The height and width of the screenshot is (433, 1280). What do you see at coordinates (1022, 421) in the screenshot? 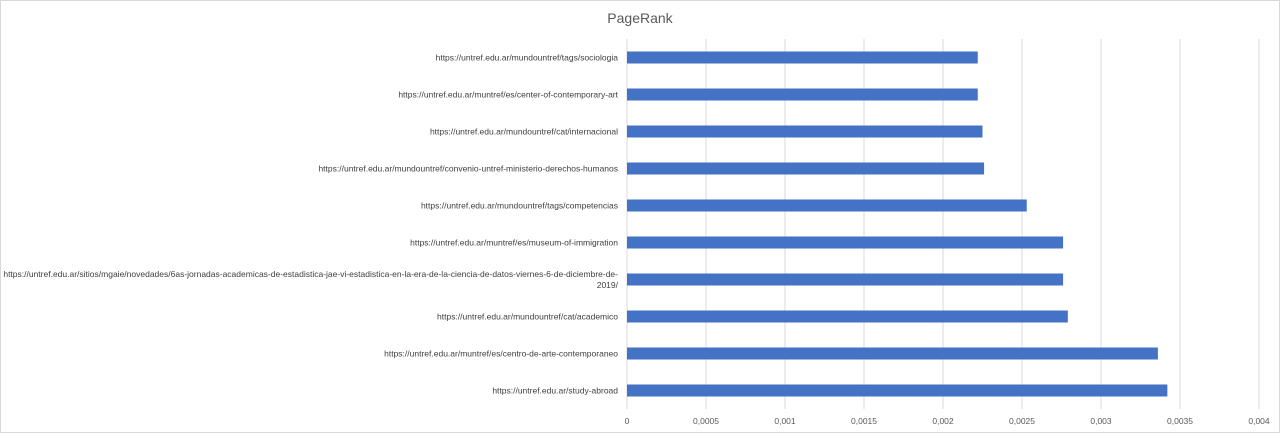
I see `x-tick-label: 0,0025` at bounding box center [1022, 421].